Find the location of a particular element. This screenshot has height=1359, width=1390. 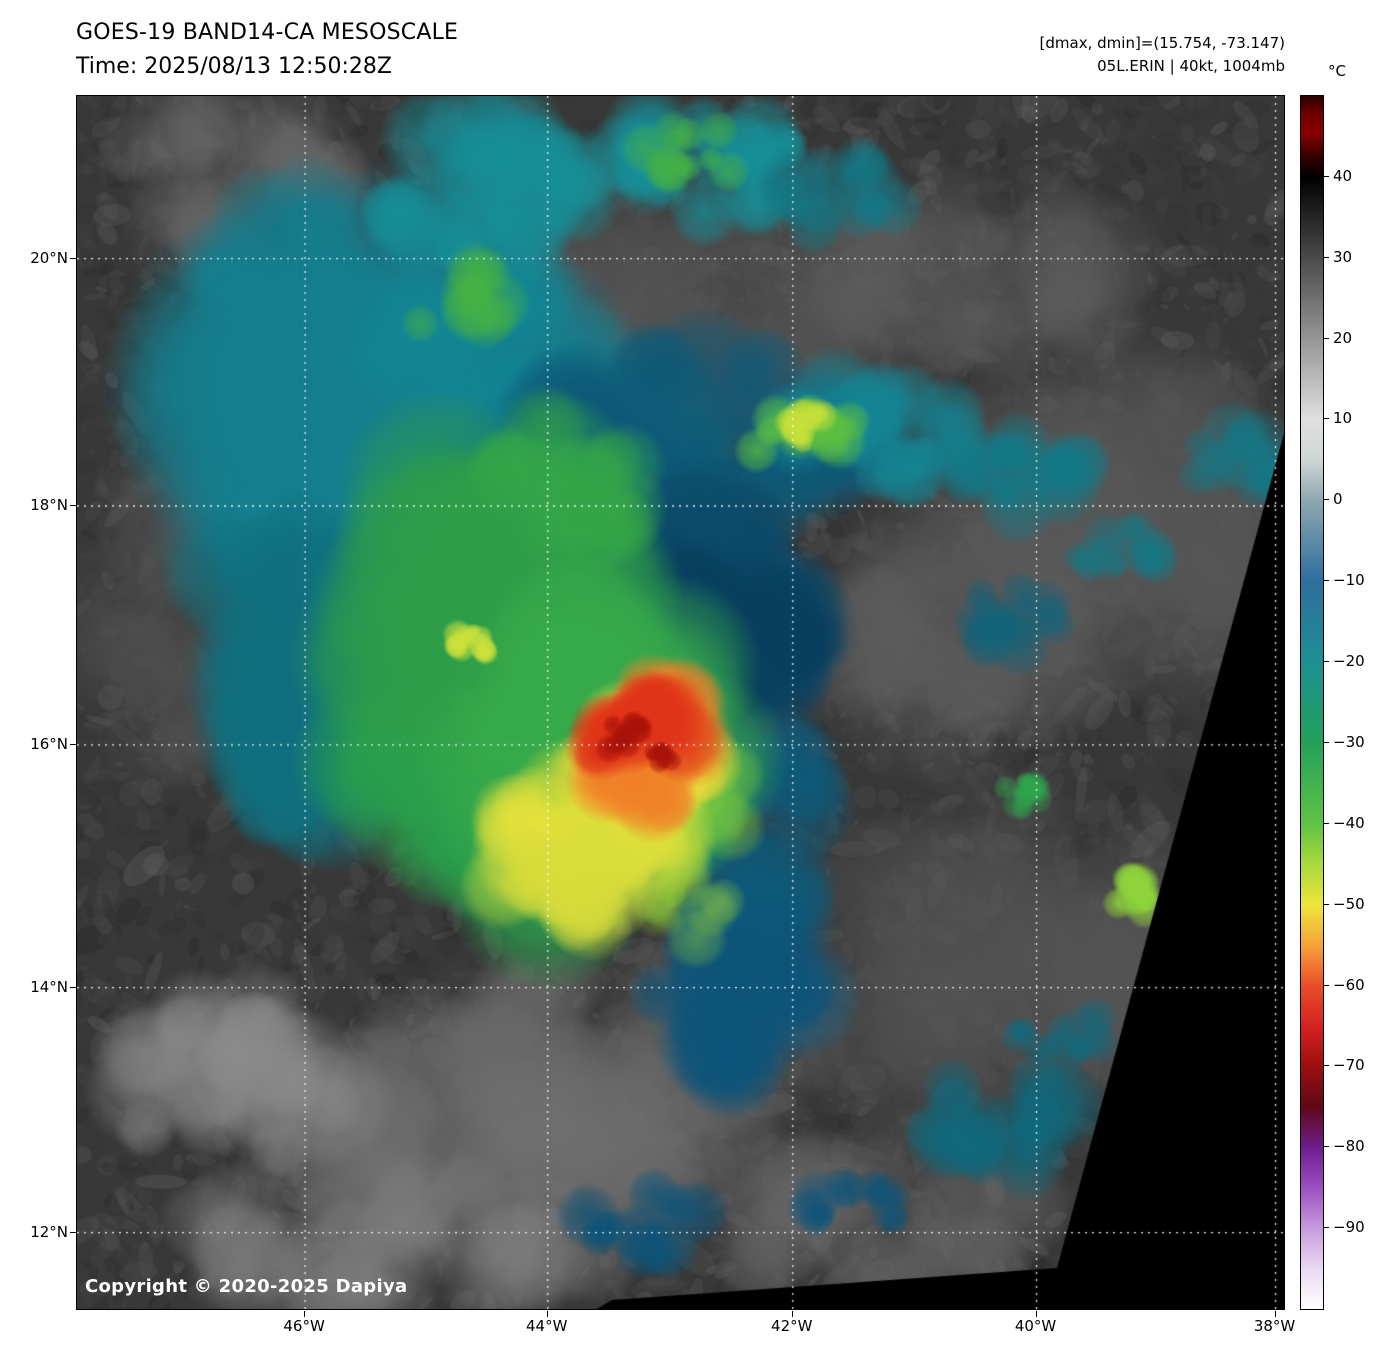

colorbar-tick-label: −80 is located at coordinates (1349, 1146).